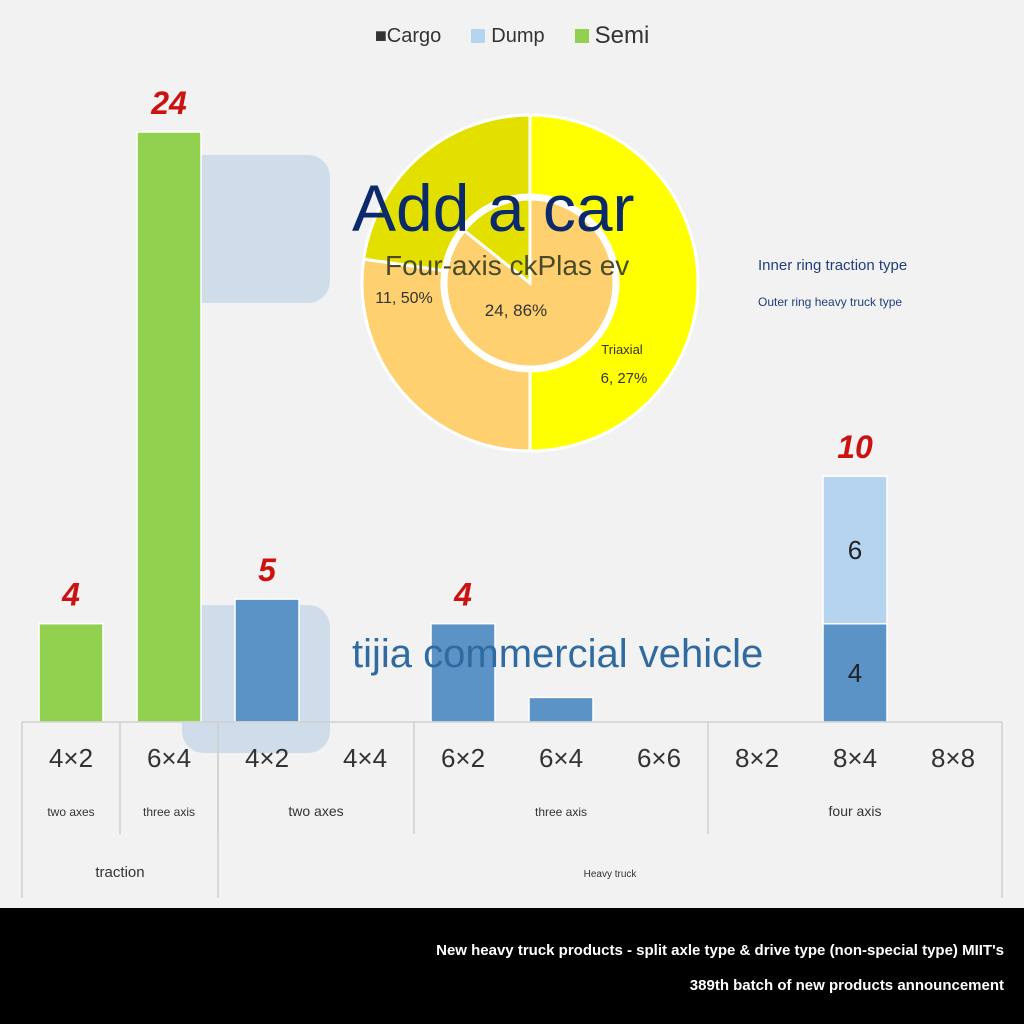 The width and height of the screenshot is (1024, 1024). What do you see at coordinates (855, 811) in the screenshot?
I see `group-label-4: four axis` at bounding box center [855, 811].